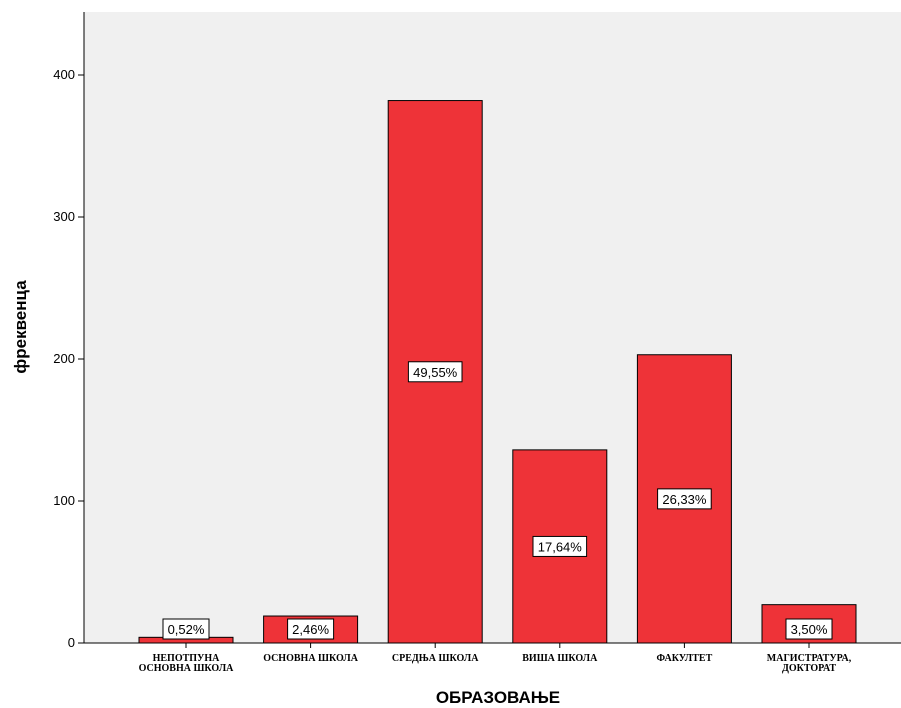 This screenshot has width=901, height=708. Describe the element at coordinates (809, 663) in the screenshot. I see `x-tick-label: МАГИСТРАТУРА, ДОКТОРАТ` at that location.